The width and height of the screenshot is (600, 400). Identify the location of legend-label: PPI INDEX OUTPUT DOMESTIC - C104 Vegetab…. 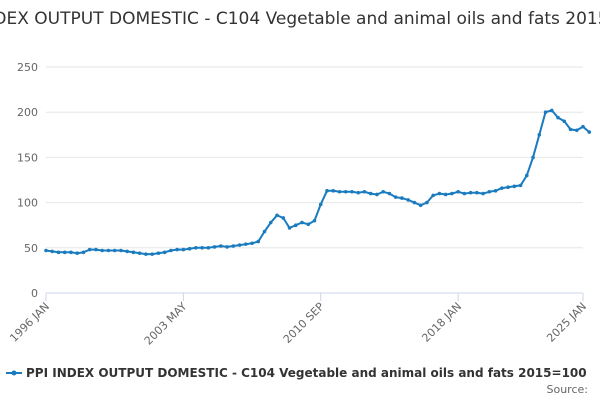
(306, 373).